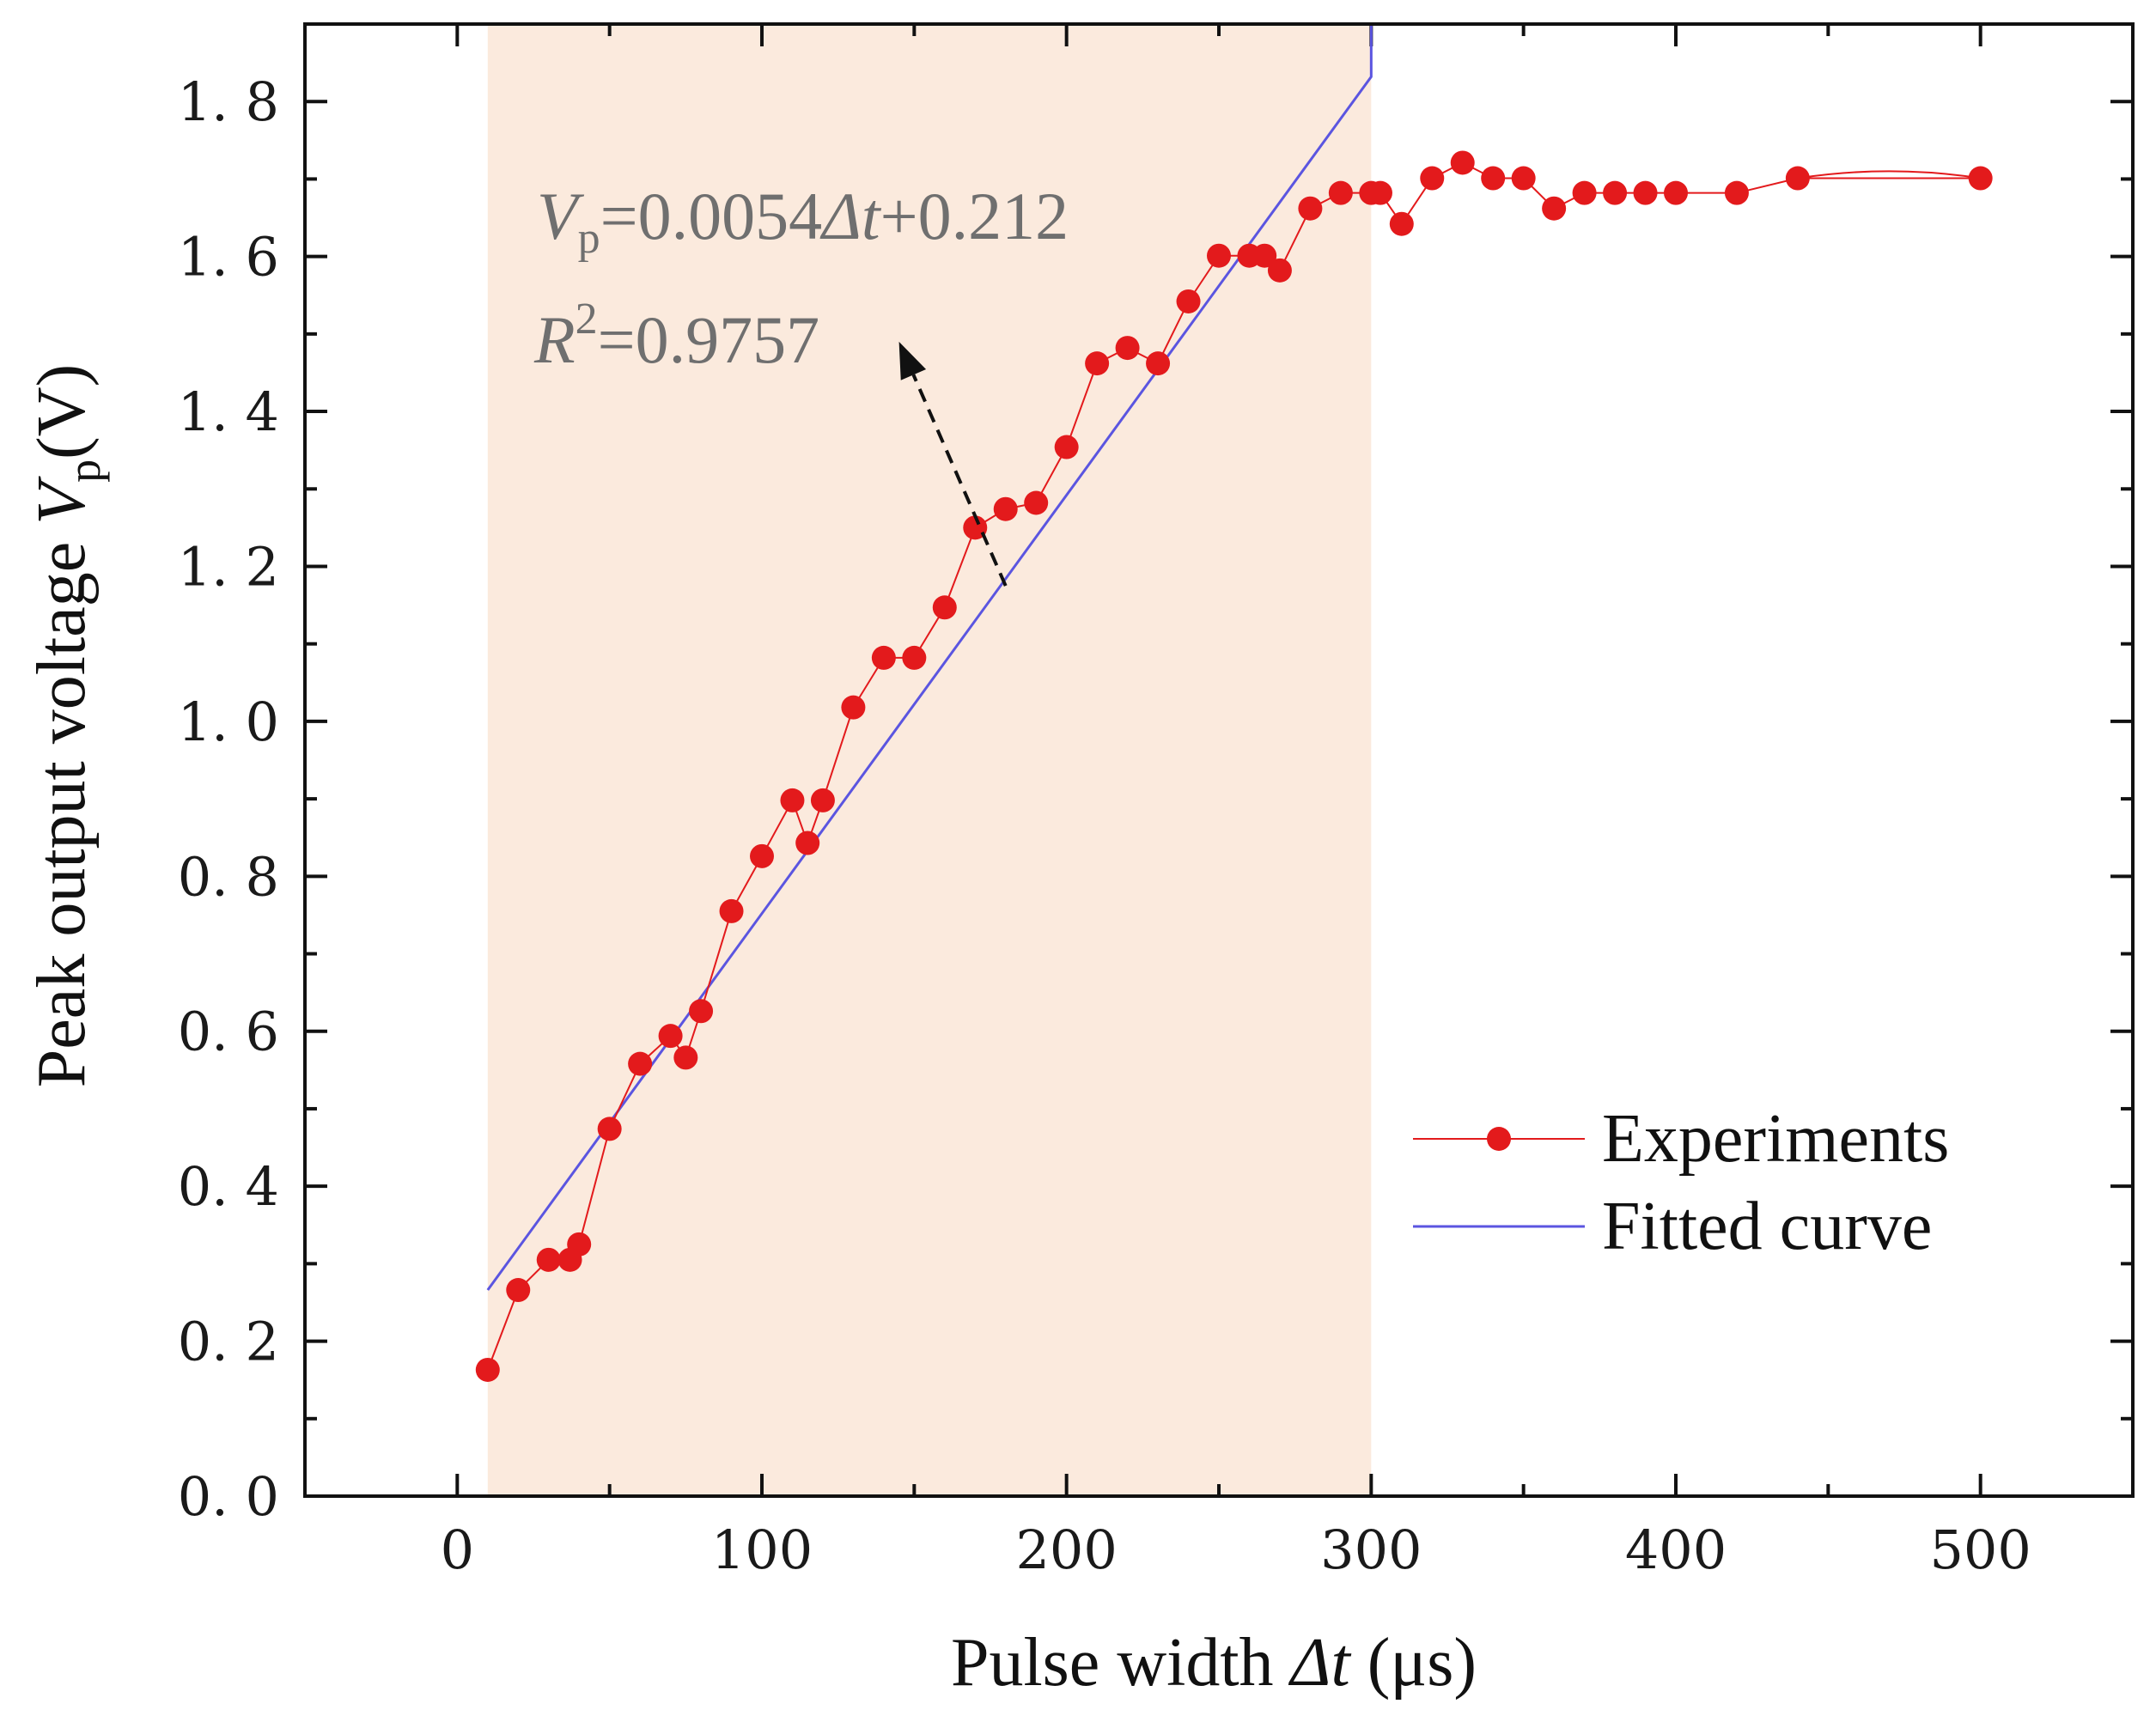 This screenshot has width=2156, height=1716. Describe the element at coordinates (912, 360) in the screenshot. I see `annotation-arrowhead` at that location.